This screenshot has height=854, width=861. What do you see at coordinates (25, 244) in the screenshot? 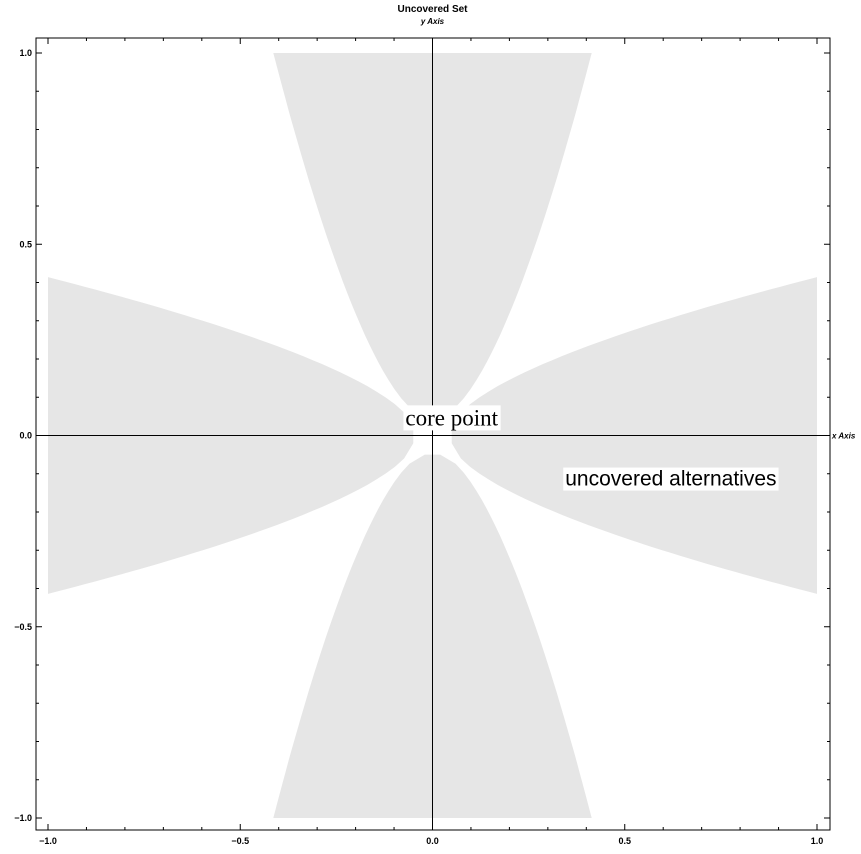
I see `y-tick-label: 0.5` at bounding box center [25, 244].